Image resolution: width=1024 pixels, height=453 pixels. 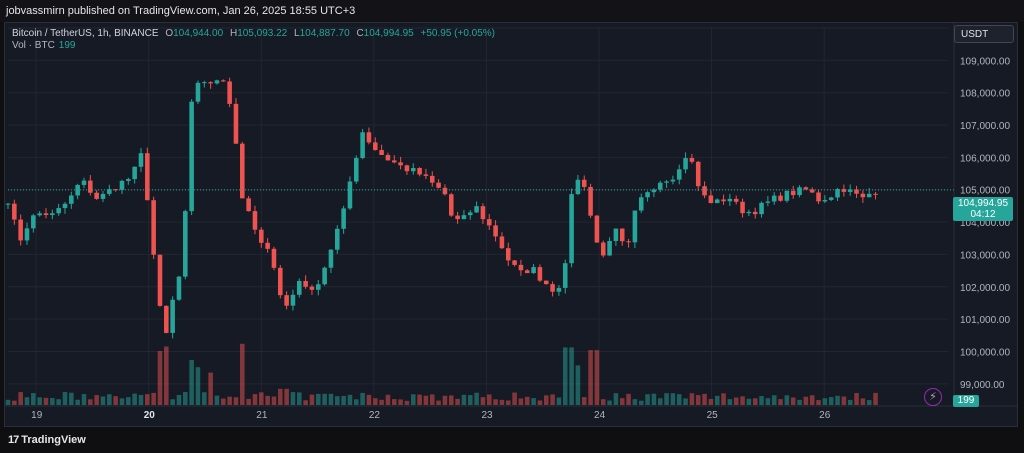 What do you see at coordinates (985, 223) in the screenshot?
I see `y-tick-label: 104,000.00` at bounding box center [985, 223].